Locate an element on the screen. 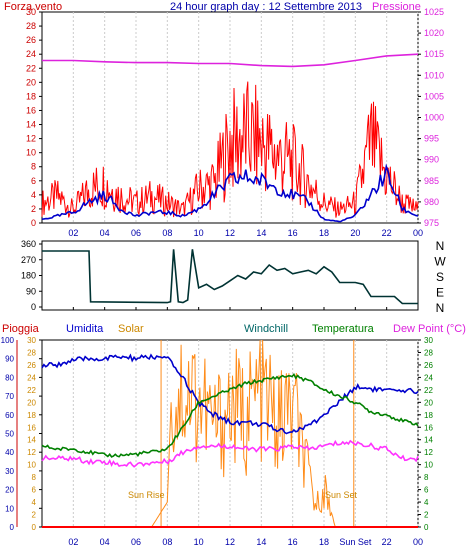 Image resolution: width=466 pixels, height=555 pixels. wind-x-tick-label: 06 is located at coordinates (136, 233).